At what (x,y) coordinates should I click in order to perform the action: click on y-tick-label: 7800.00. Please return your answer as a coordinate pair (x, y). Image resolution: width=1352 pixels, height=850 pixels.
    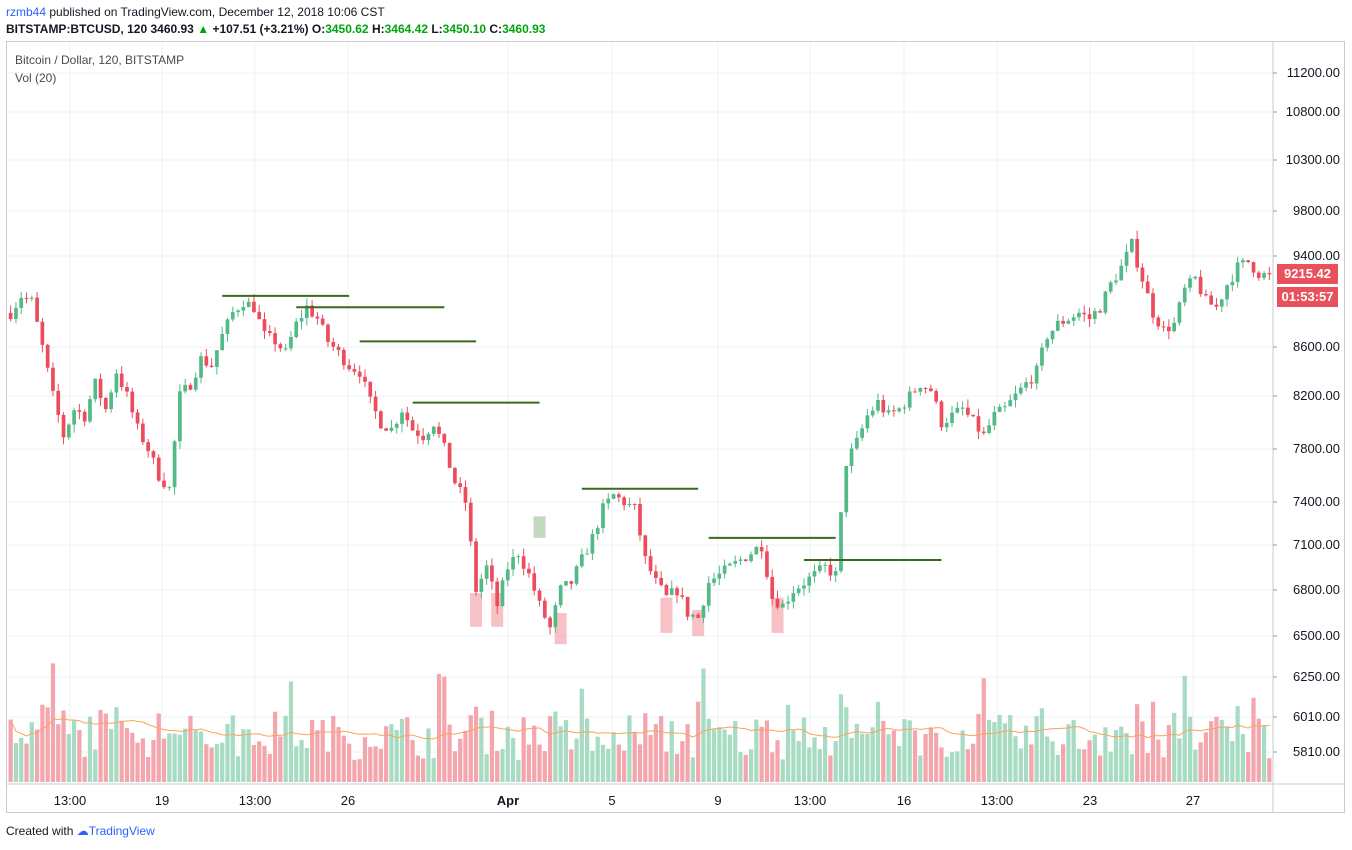
    Looking at the image, I should click on (1316, 448).